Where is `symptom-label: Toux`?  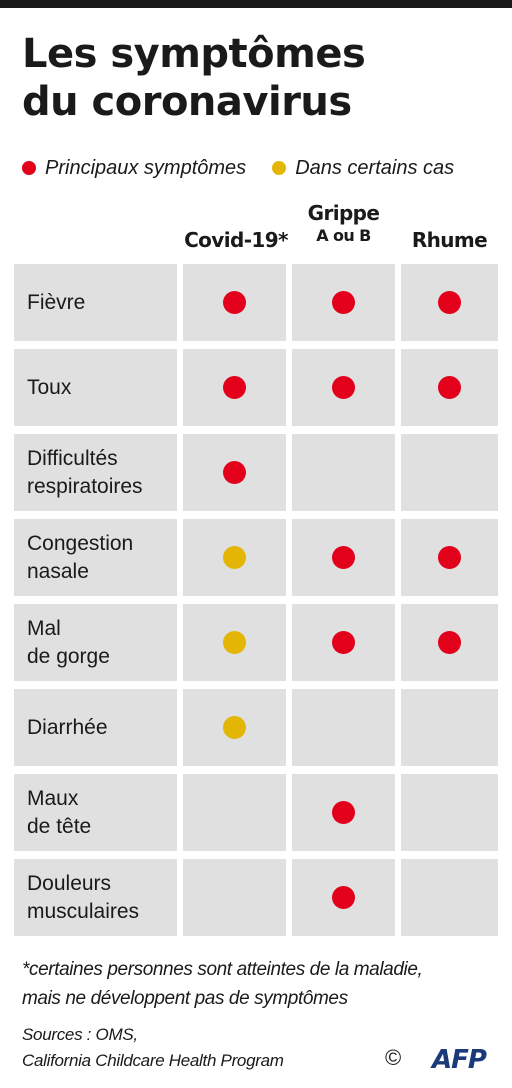
symptom-label: Toux is located at coordinates (49, 388).